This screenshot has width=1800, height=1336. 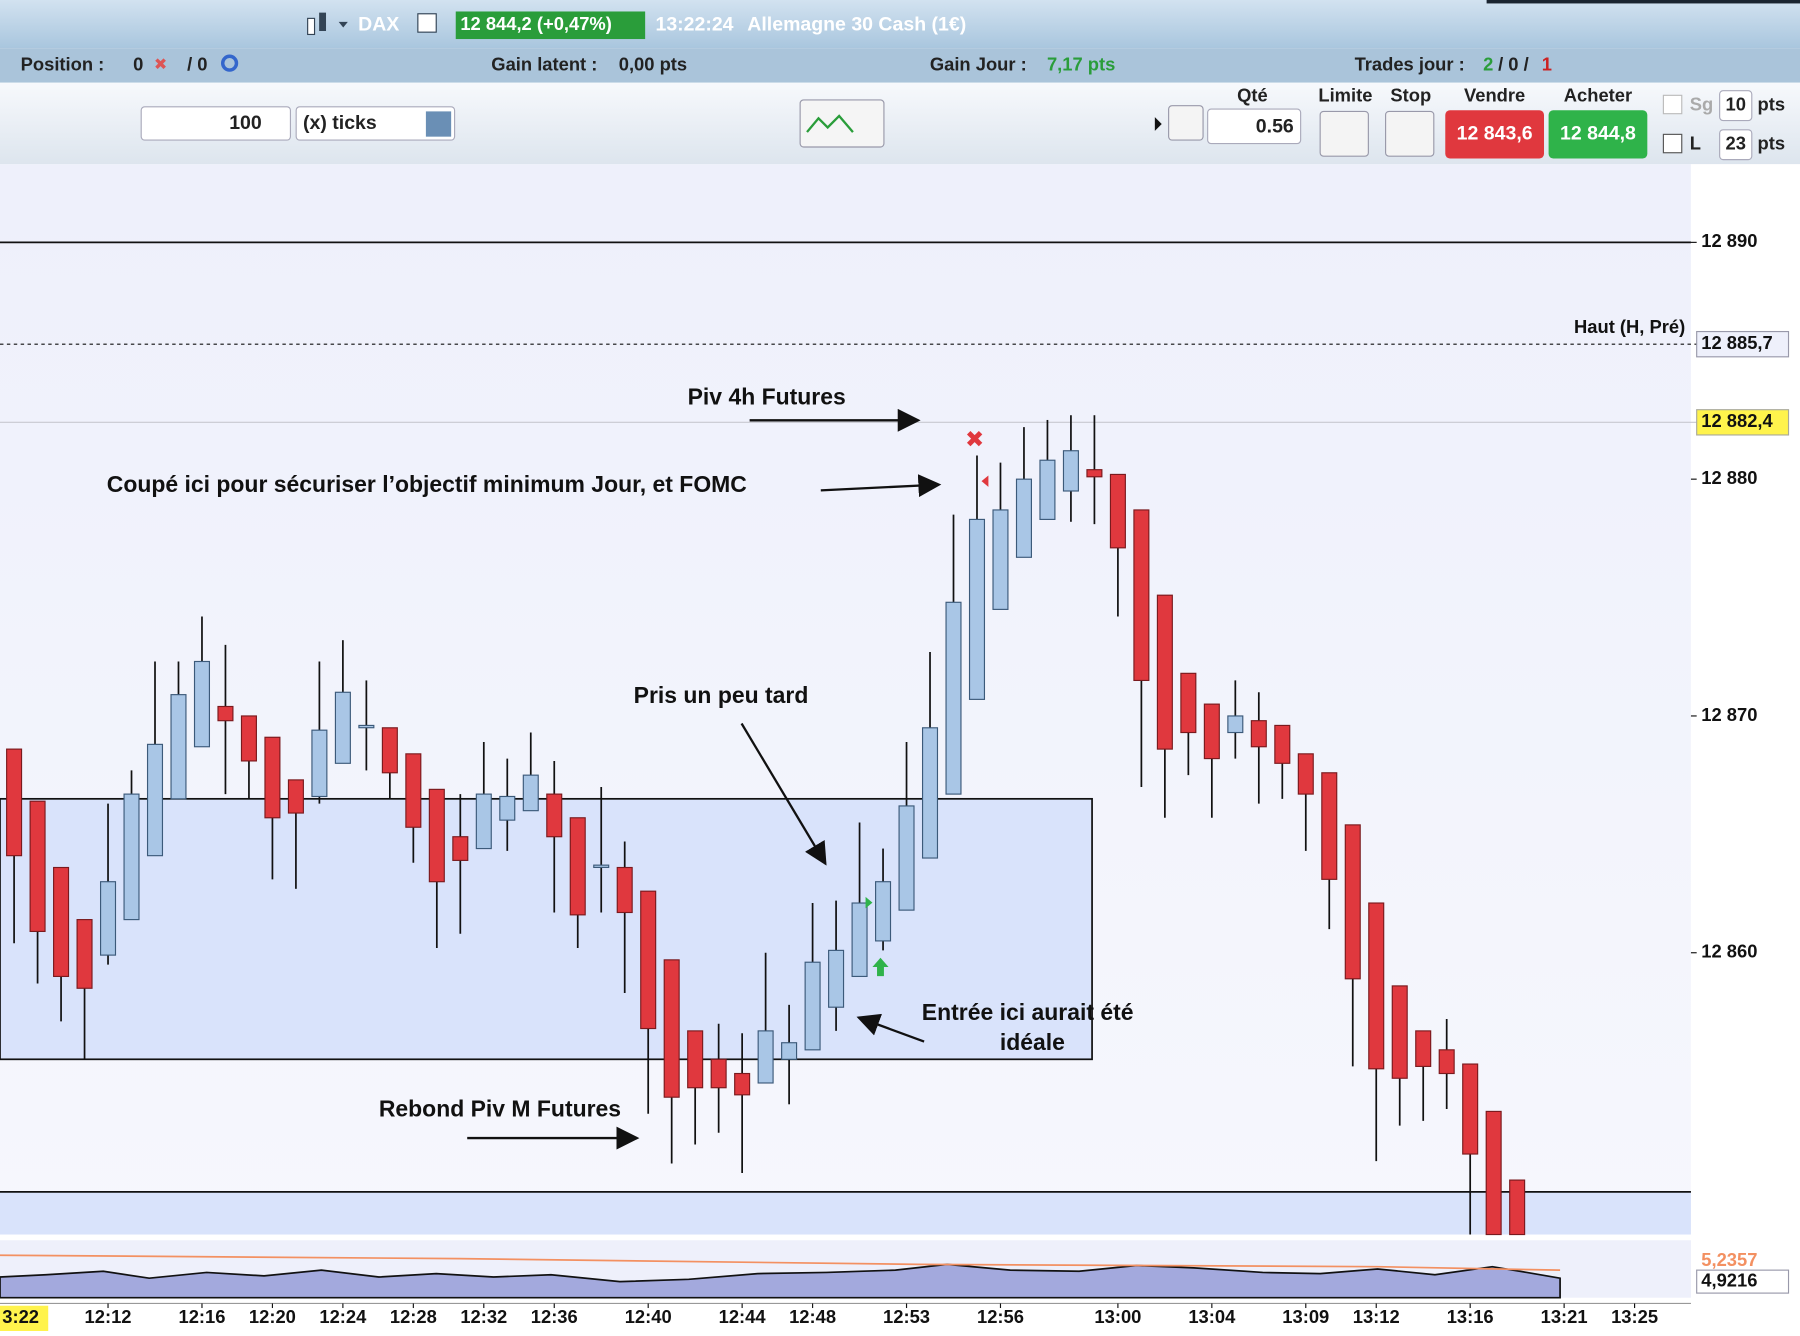 I want to click on x-tick-label: 12:12, so click(x=108, y=1316).